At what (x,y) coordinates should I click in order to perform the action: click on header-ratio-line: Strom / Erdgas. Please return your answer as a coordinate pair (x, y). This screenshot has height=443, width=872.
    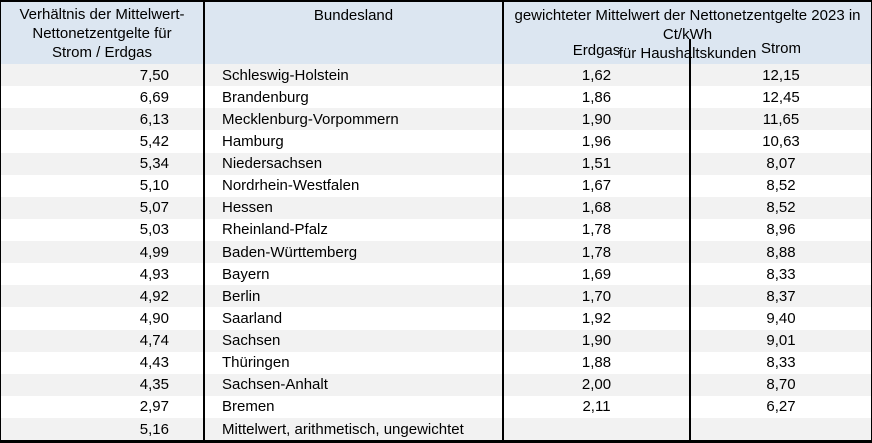
    Looking at the image, I should click on (102, 52).